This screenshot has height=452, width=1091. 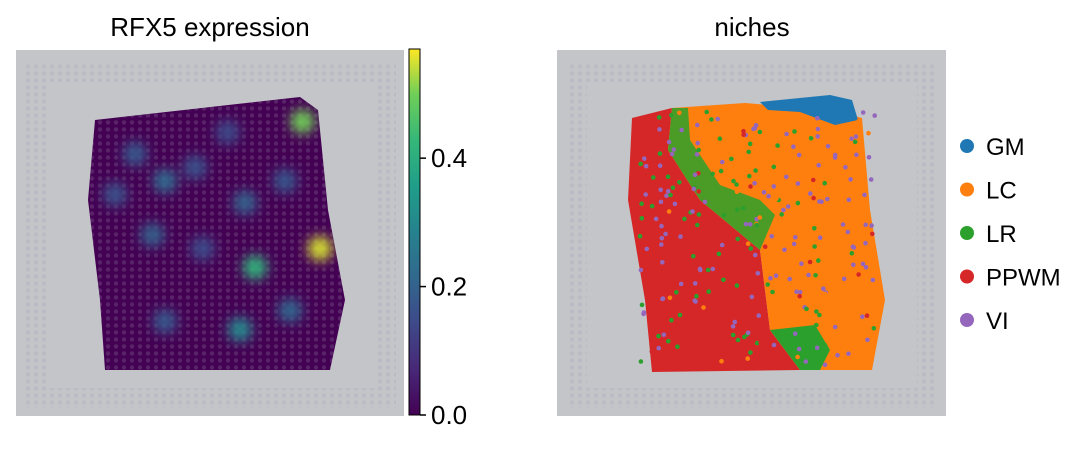 I want to click on legend-label: GM, so click(x=1005, y=147).